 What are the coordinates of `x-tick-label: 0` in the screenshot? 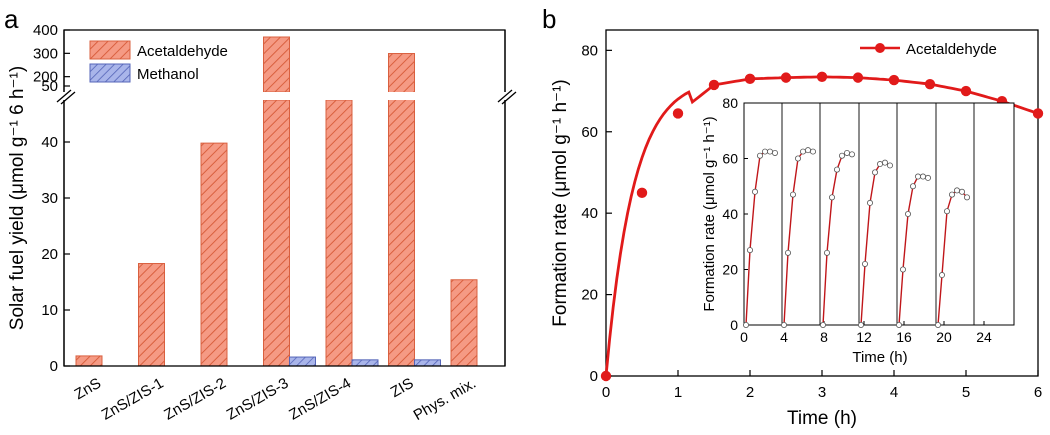 It's located at (606, 392).